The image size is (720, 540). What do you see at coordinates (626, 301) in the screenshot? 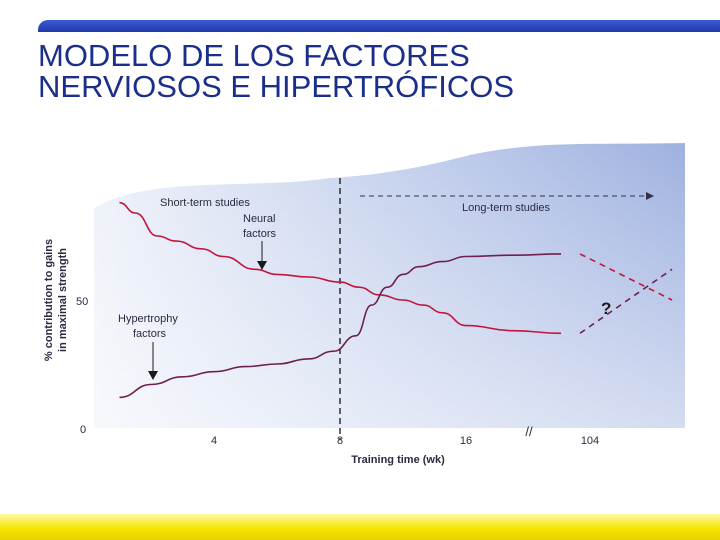
I see `hypertrophy-factors-extension` at bounding box center [626, 301].